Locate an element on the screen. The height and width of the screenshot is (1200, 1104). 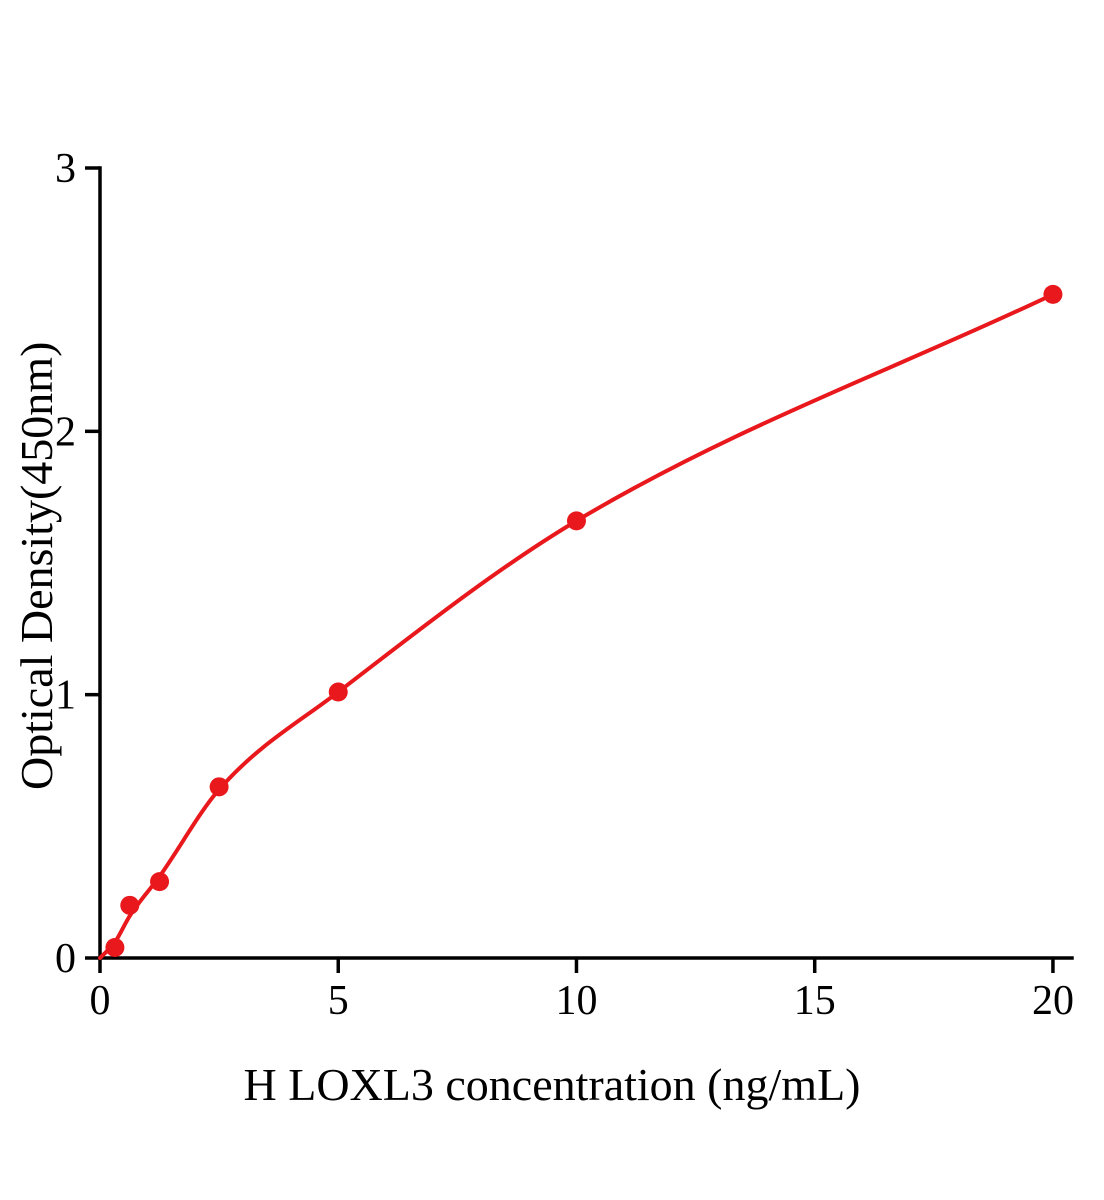
y-tick-label: 3 is located at coordinates (65, 169).